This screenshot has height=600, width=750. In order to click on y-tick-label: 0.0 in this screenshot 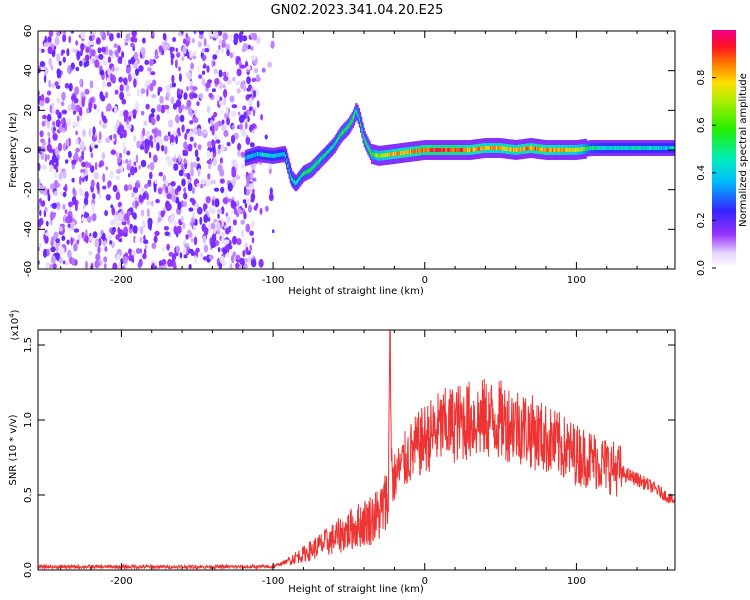, I will do `click(28, 570)`.